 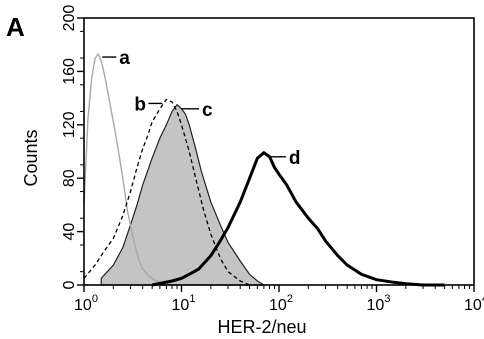 What do you see at coordinates (379, 303) in the screenshot?
I see `x-tick-label: 10³` at bounding box center [379, 303].